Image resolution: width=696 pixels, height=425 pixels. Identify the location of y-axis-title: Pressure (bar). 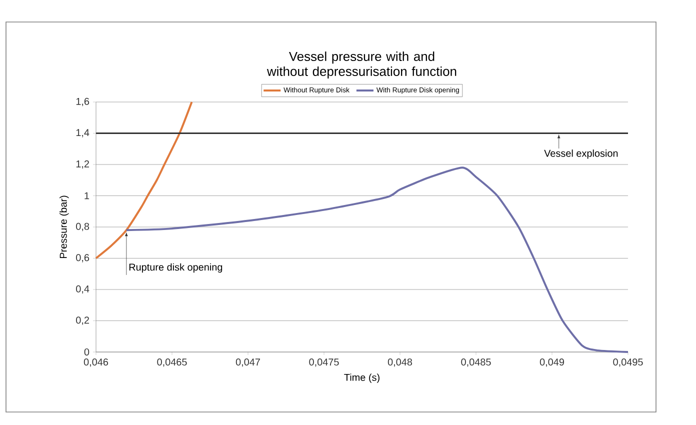
(64, 227).